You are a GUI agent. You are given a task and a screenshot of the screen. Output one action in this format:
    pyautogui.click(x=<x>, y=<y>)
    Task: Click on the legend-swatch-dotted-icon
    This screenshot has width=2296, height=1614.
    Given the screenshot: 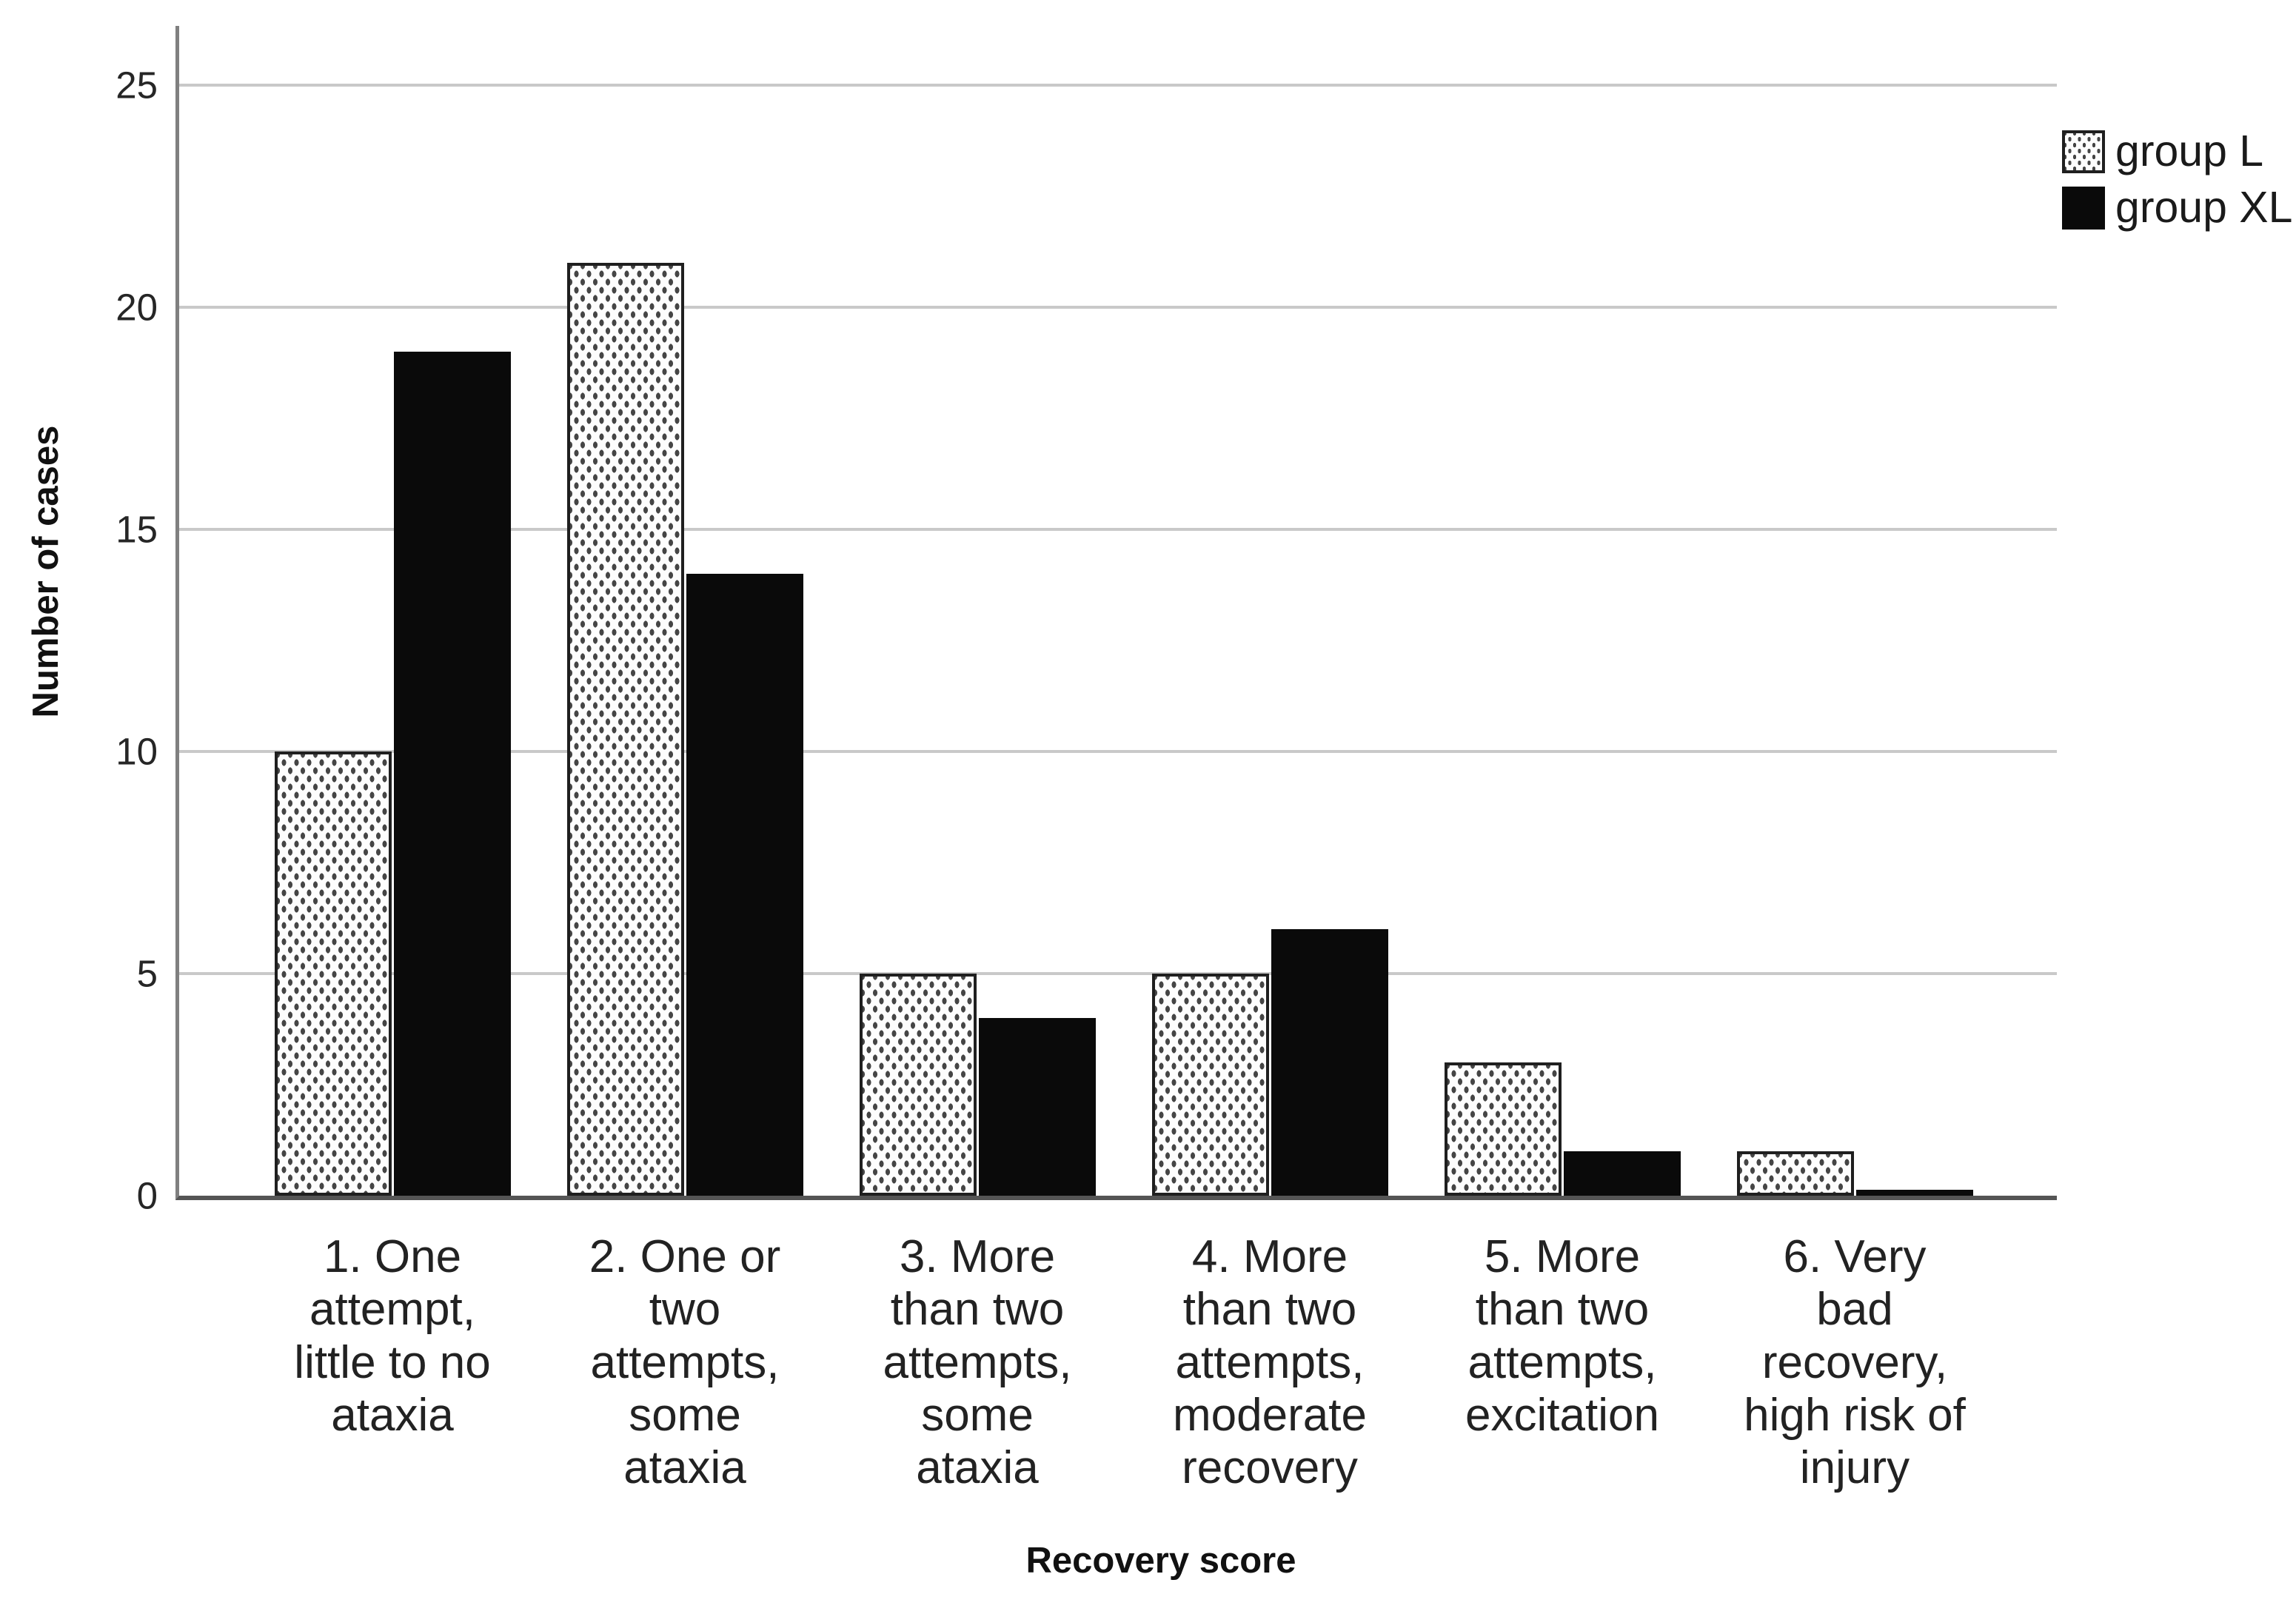 What is the action you would take?
    pyautogui.click(x=2083, y=151)
    